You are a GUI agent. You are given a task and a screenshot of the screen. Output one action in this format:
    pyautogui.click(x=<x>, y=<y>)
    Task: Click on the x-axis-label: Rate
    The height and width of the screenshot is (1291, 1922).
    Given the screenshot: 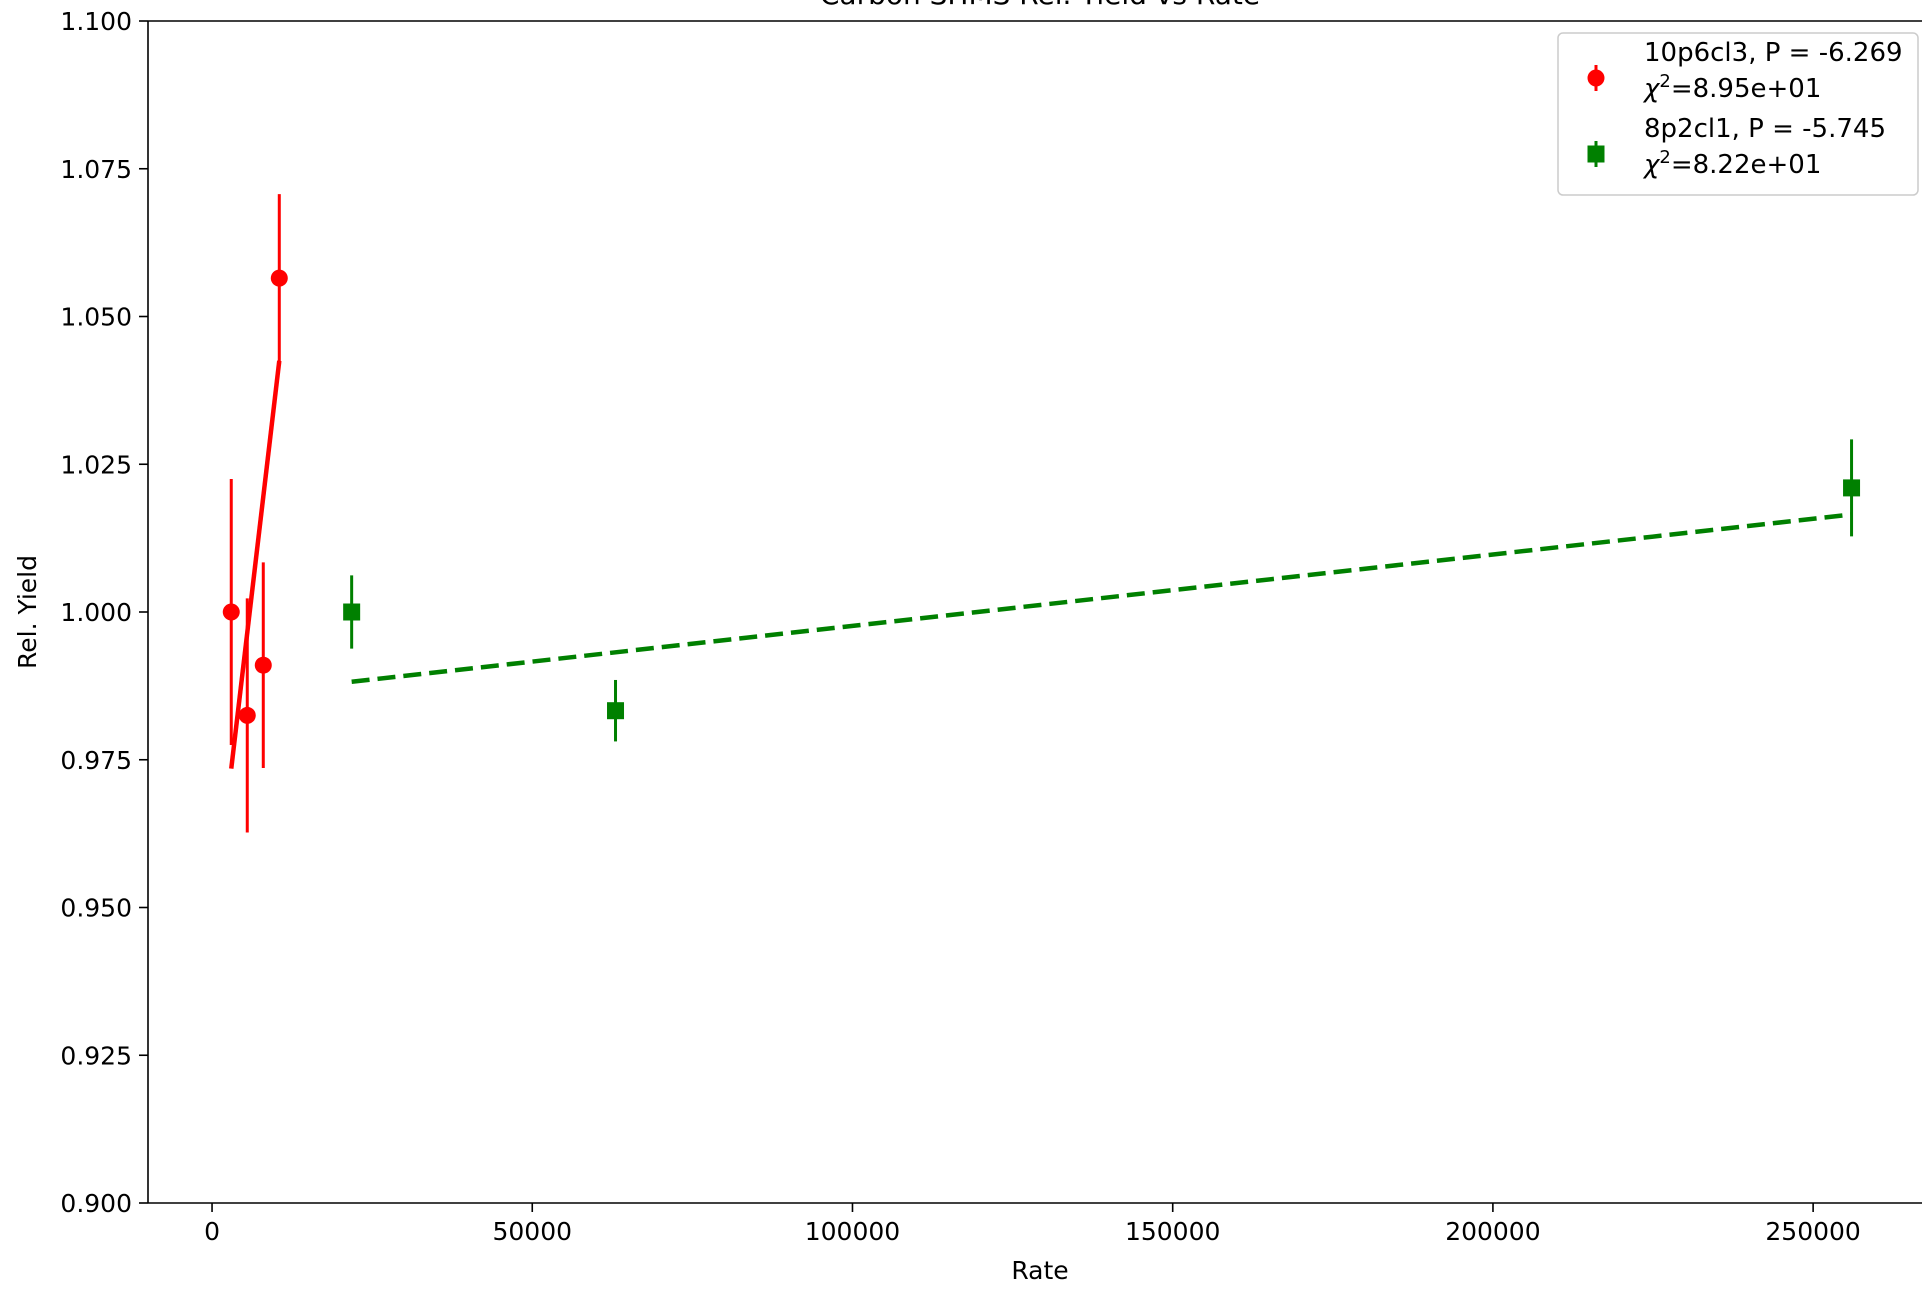 What is the action you would take?
    pyautogui.click(x=1039, y=1270)
    